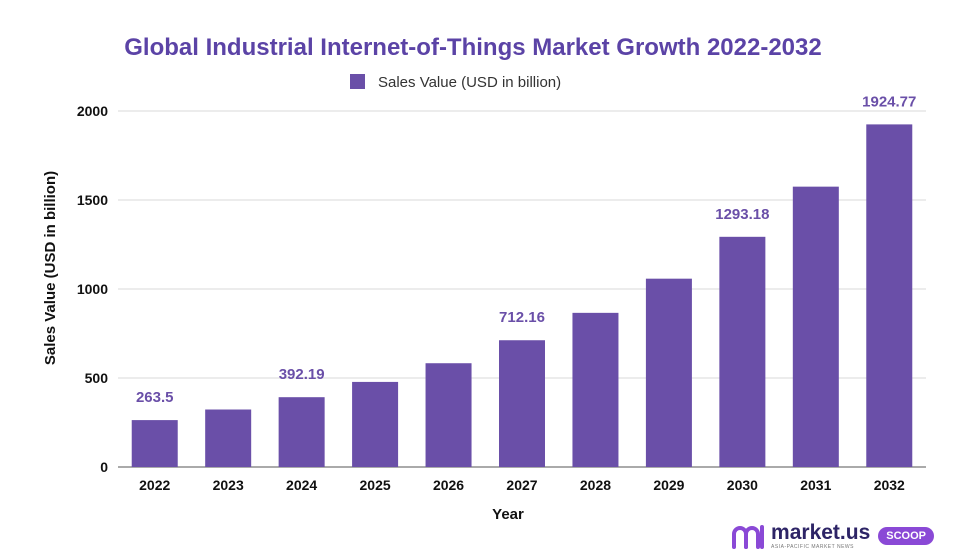 The width and height of the screenshot is (960, 560). What do you see at coordinates (228, 485) in the screenshot?
I see `x-tick-label: 2023` at bounding box center [228, 485].